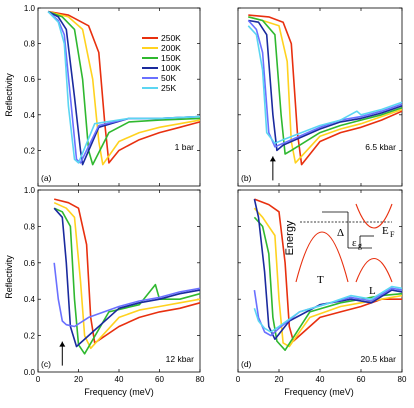 The width and height of the screenshot is (414, 408). Describe the element at coordinates (180, 359) in the screenshot. I see `pressure-label: 12 kbar` at that location.